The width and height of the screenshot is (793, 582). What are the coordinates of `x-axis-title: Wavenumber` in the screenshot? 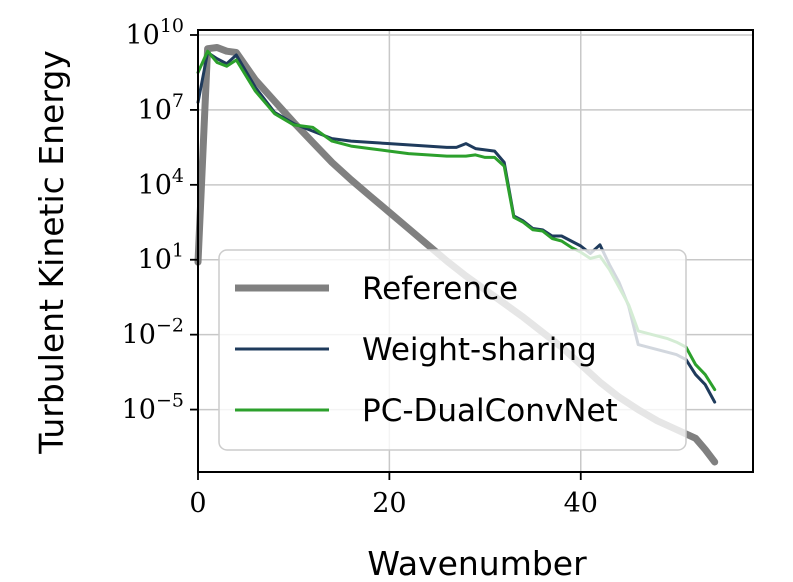 It's located at (477, 563).